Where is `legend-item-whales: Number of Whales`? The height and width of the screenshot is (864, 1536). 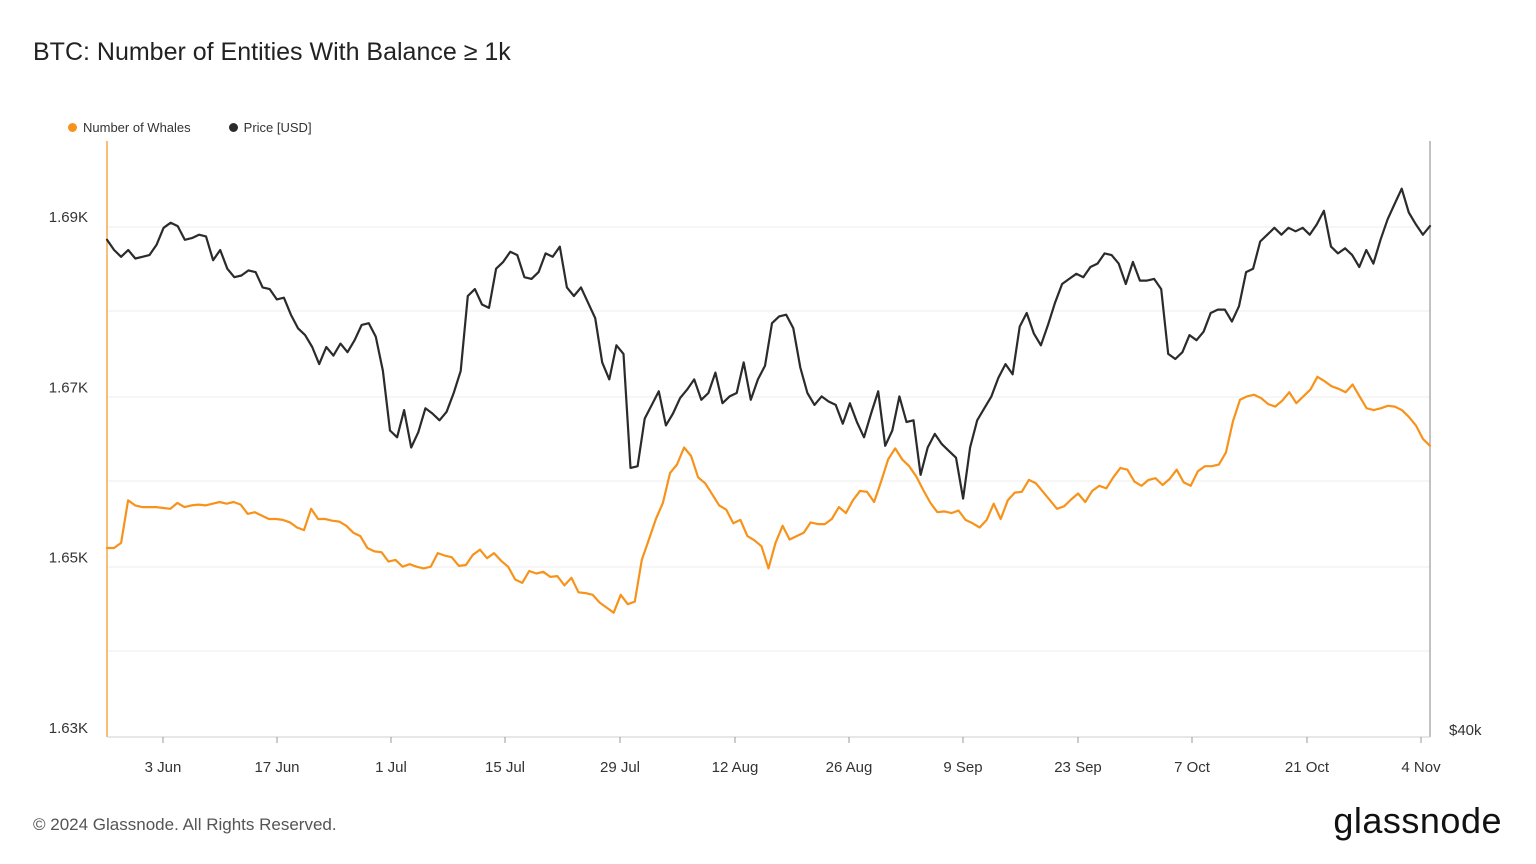 legend-item-whales: Number of Whales is located at coordinates (129, 127).